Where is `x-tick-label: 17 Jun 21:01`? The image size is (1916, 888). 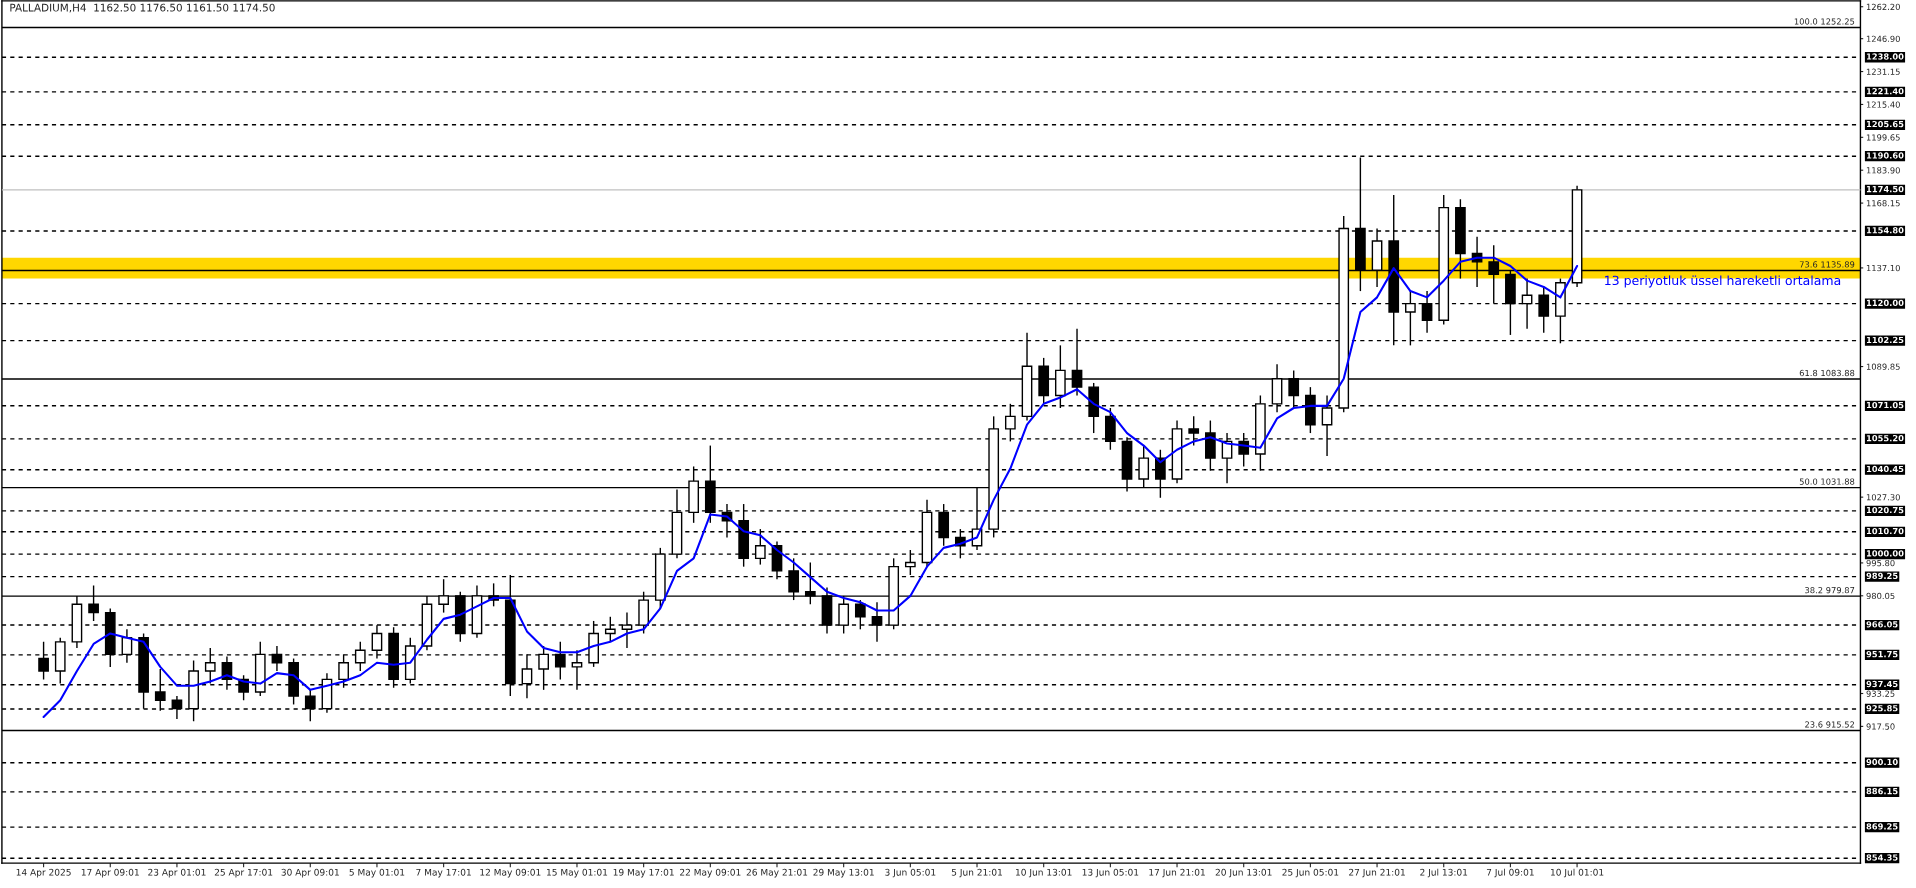 x-tick-label: 17 Jun 21:01 is located at coordinates (1177, 873).